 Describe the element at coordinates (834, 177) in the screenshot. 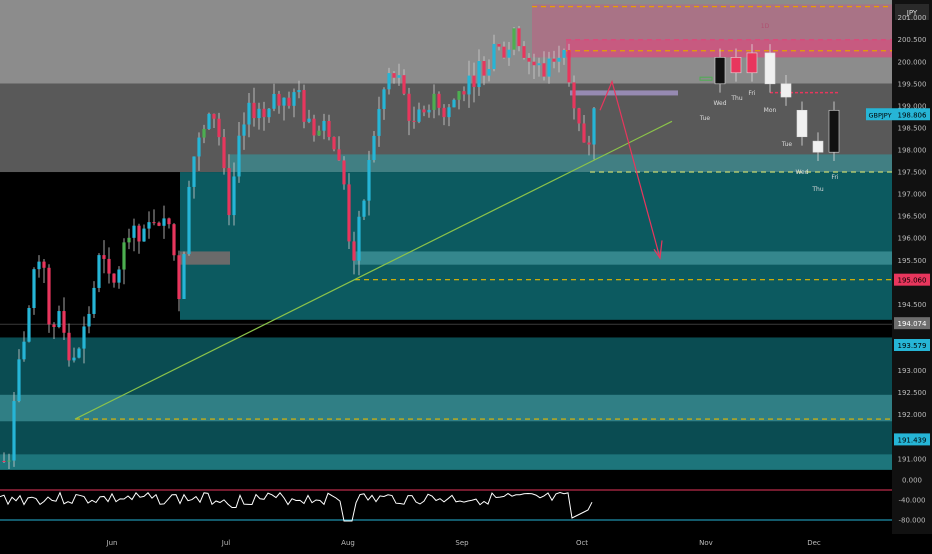

I see `day-label: Fri` at that location.